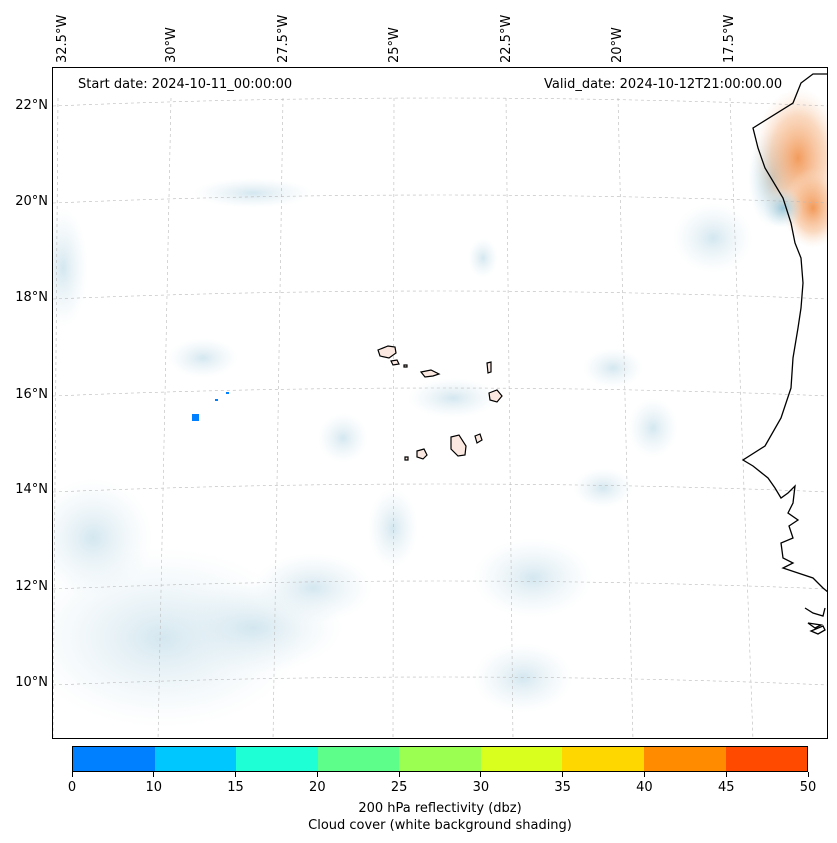 The height and width of the screenshot is (843, 837). I want to click on lat-label-14n: 14°N, so click(31, 489).